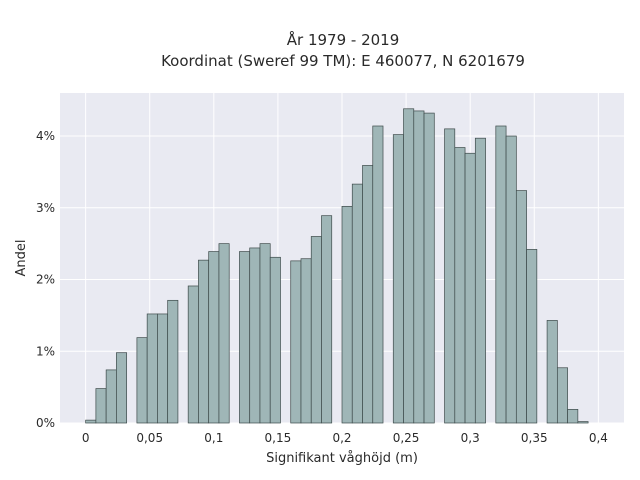 This screenshot has width=640, height=480. What do you see at coordinates (598, 438) in the screenshot?
I see `x-tick-label: 0,4` at bounding box center [598, 438].